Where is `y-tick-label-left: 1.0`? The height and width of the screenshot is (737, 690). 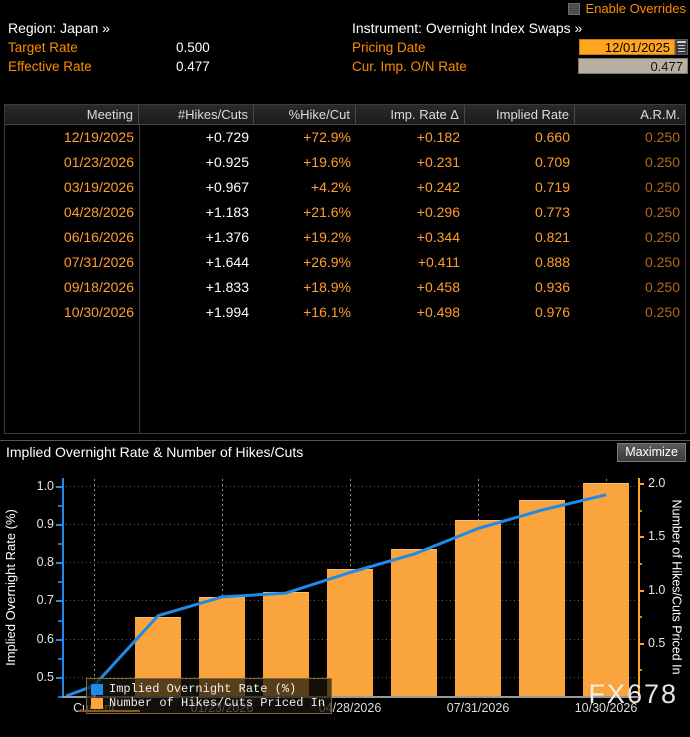
y-tick-label-left: 1.0 is located at coordinates (45, 485).